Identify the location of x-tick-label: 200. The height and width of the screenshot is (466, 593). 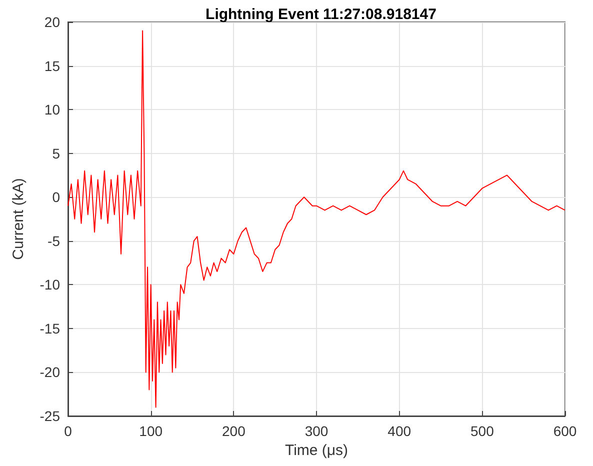
(234, 431).